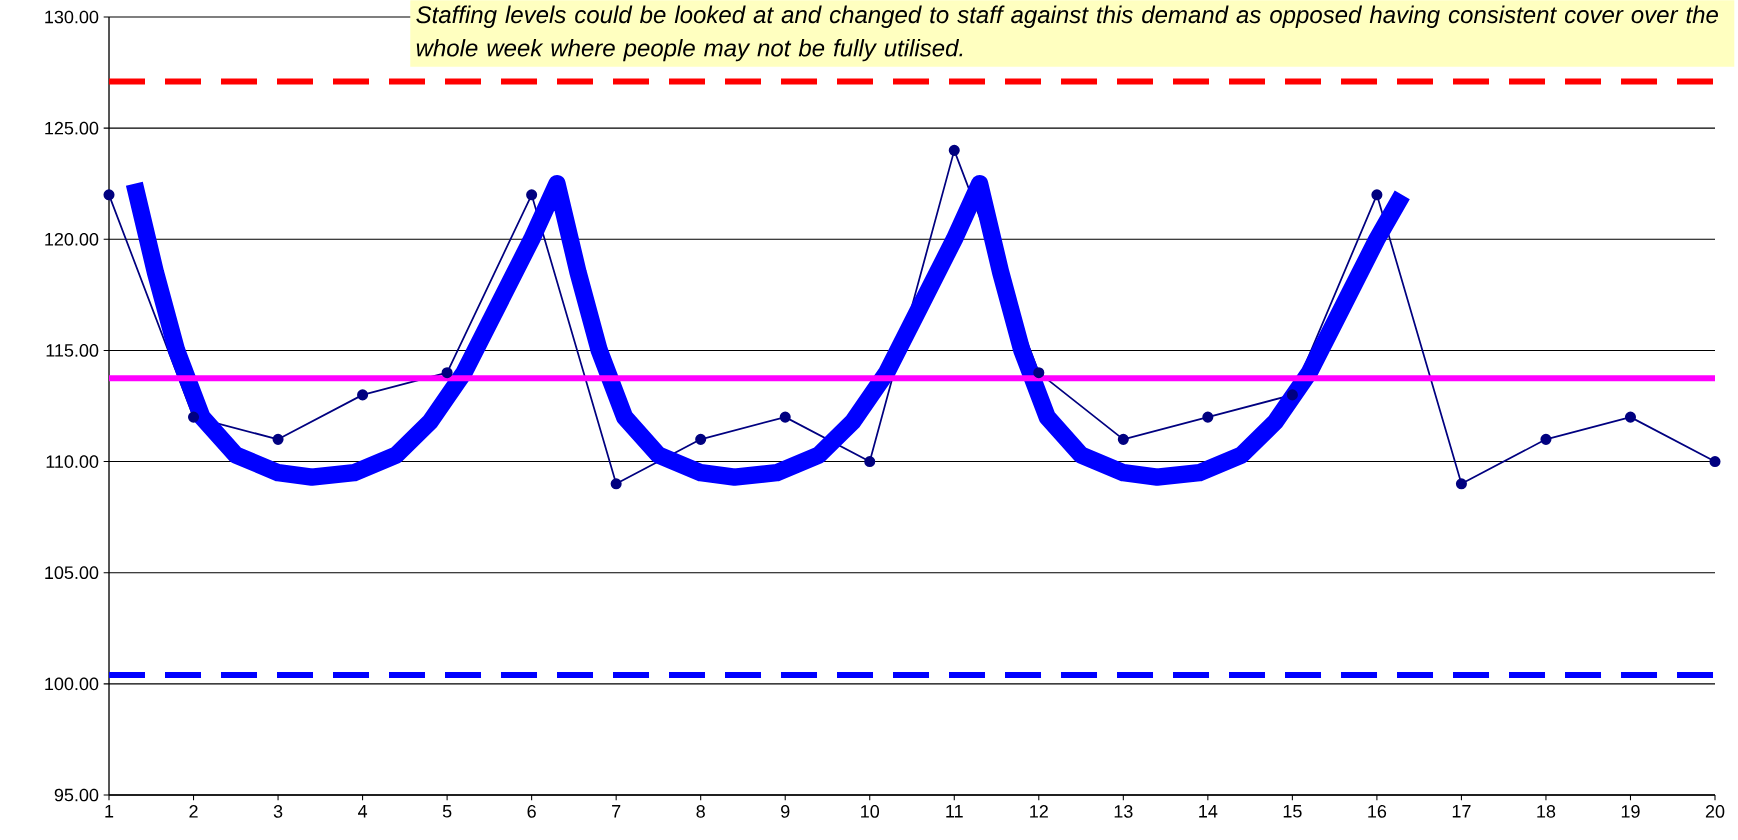  I want to click on x-tick-label: 9, so click(785, 811).